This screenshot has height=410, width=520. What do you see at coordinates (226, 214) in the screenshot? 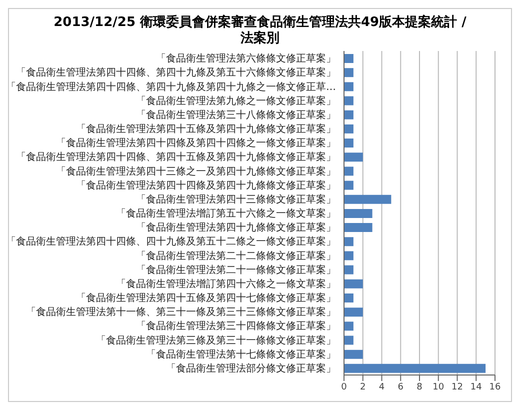
I see `y-tick-label: 「食品衛生管理法增訂第五十六條之一條文草案」` at bounding box center [226, 214].